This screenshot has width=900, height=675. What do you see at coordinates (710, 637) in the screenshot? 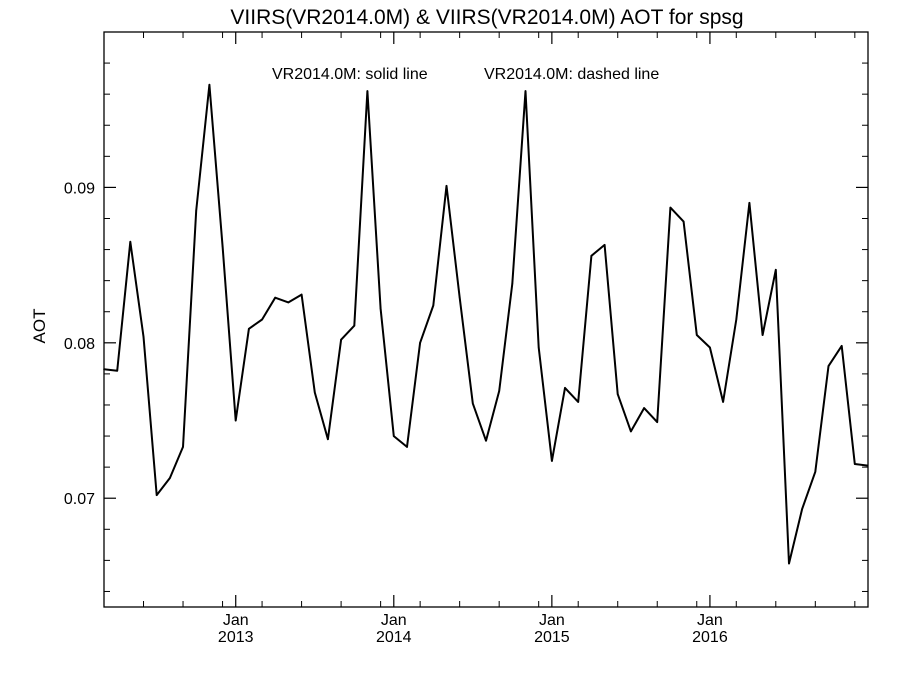
I see `x-tick-year-label: 2016` at bounding box center [710, 637].